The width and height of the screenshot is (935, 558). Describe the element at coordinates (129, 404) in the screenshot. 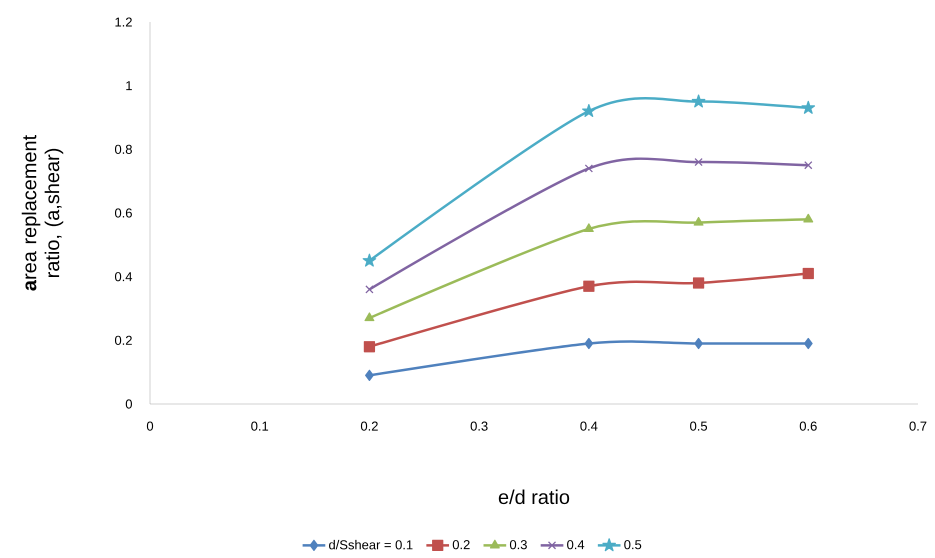

I see `y-tick-label: 0` at that location.